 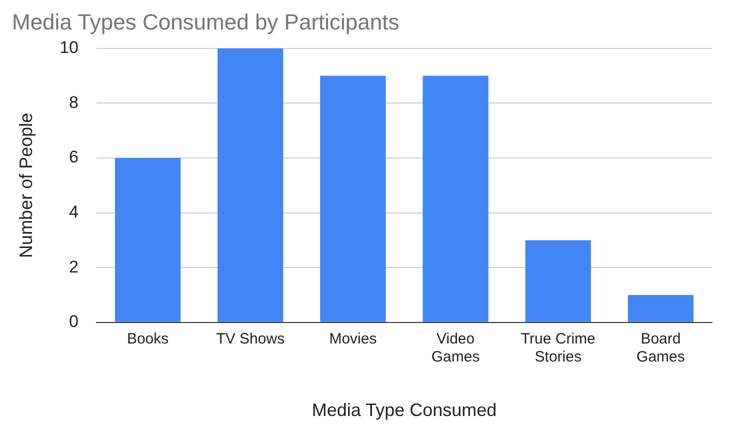 What do you see at coordinates (250, 339) in the screenshot?
I see `x-tick-label: TV Shows` at bounding box center [250, 339].